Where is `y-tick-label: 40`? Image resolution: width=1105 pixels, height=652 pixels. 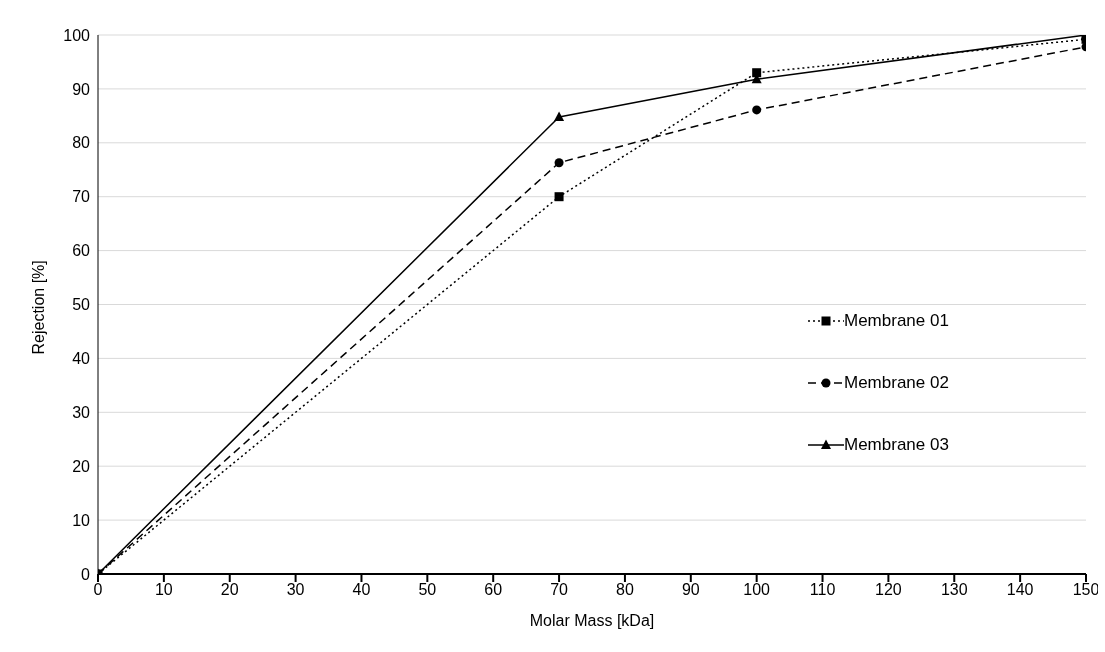
y-tick-label: 40 is located at coordinates (81, 359).